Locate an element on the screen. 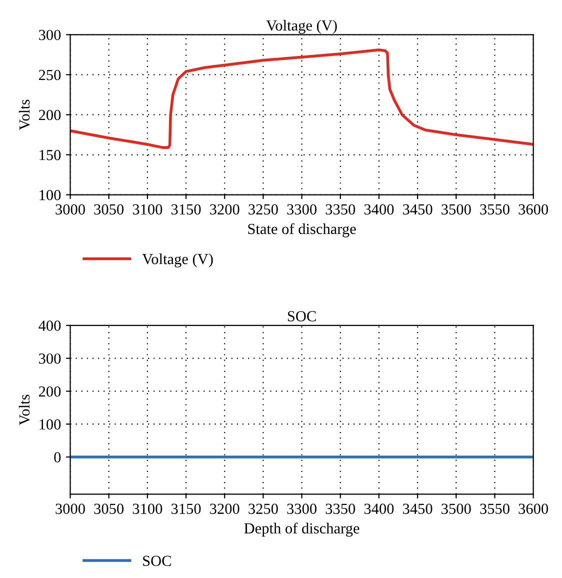  y-tick-label: 150 is located at coordinates (50, 155).